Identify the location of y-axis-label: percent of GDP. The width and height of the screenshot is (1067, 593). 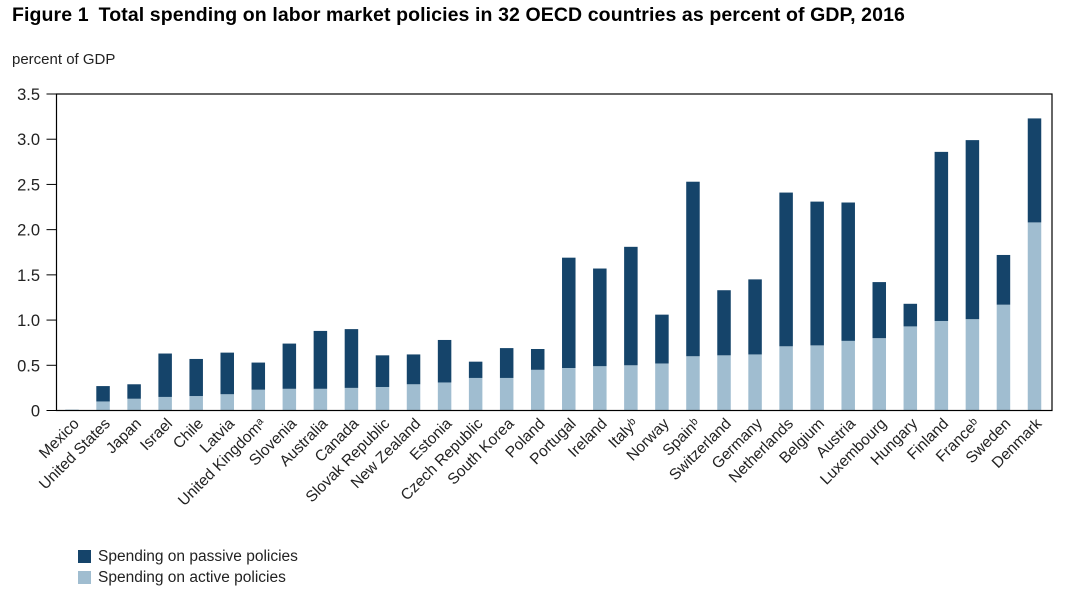
(64, 59).